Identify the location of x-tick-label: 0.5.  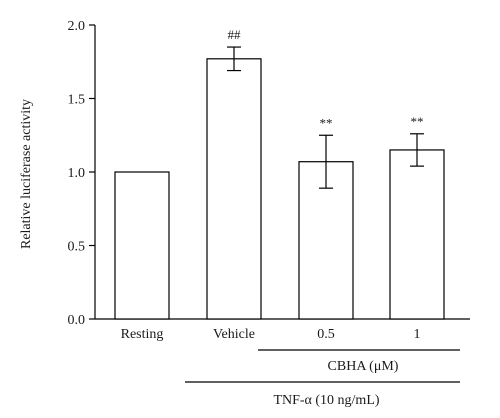
(326, 334).